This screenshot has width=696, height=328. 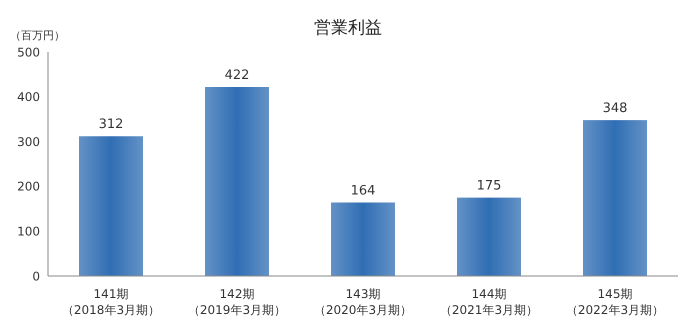 I want to click on data-label: 164, so click(x=363, y=191).